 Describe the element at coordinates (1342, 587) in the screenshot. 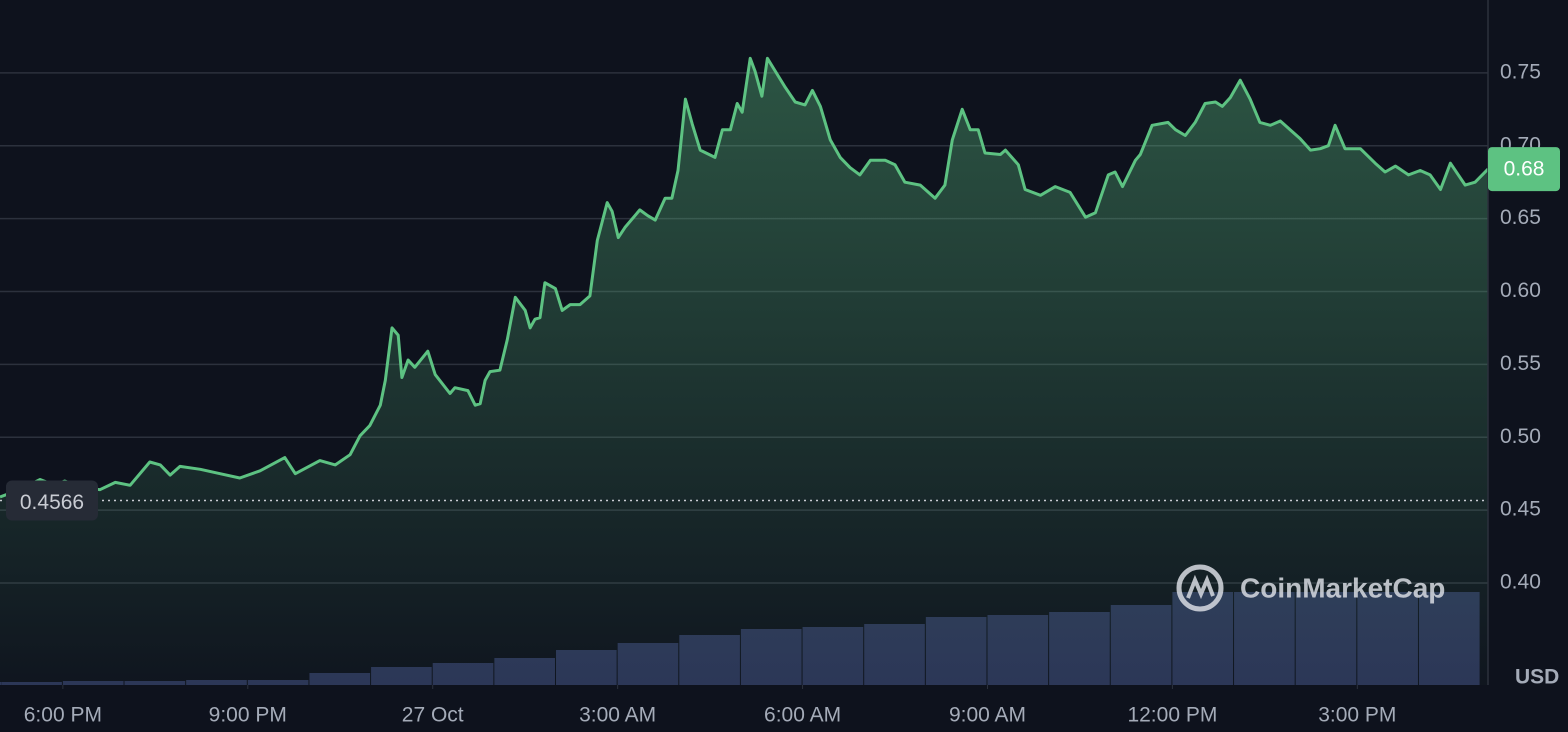

I see `watermark-text: CoinMarketCap` at that location.